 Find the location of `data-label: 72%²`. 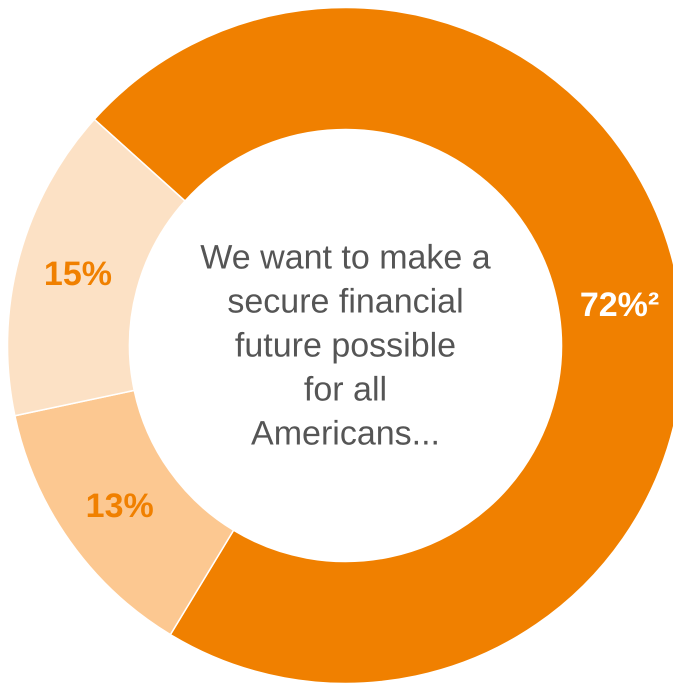

data-label: 72%² is located at coordinates (620, 305).